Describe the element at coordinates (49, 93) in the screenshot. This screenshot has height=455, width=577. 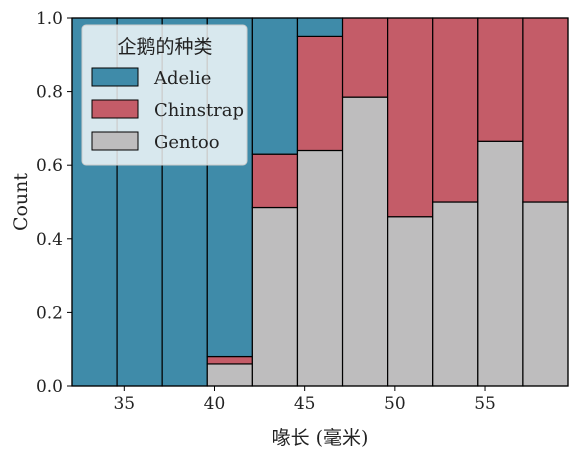
I see `y-tick-label: 0.8` at that location.